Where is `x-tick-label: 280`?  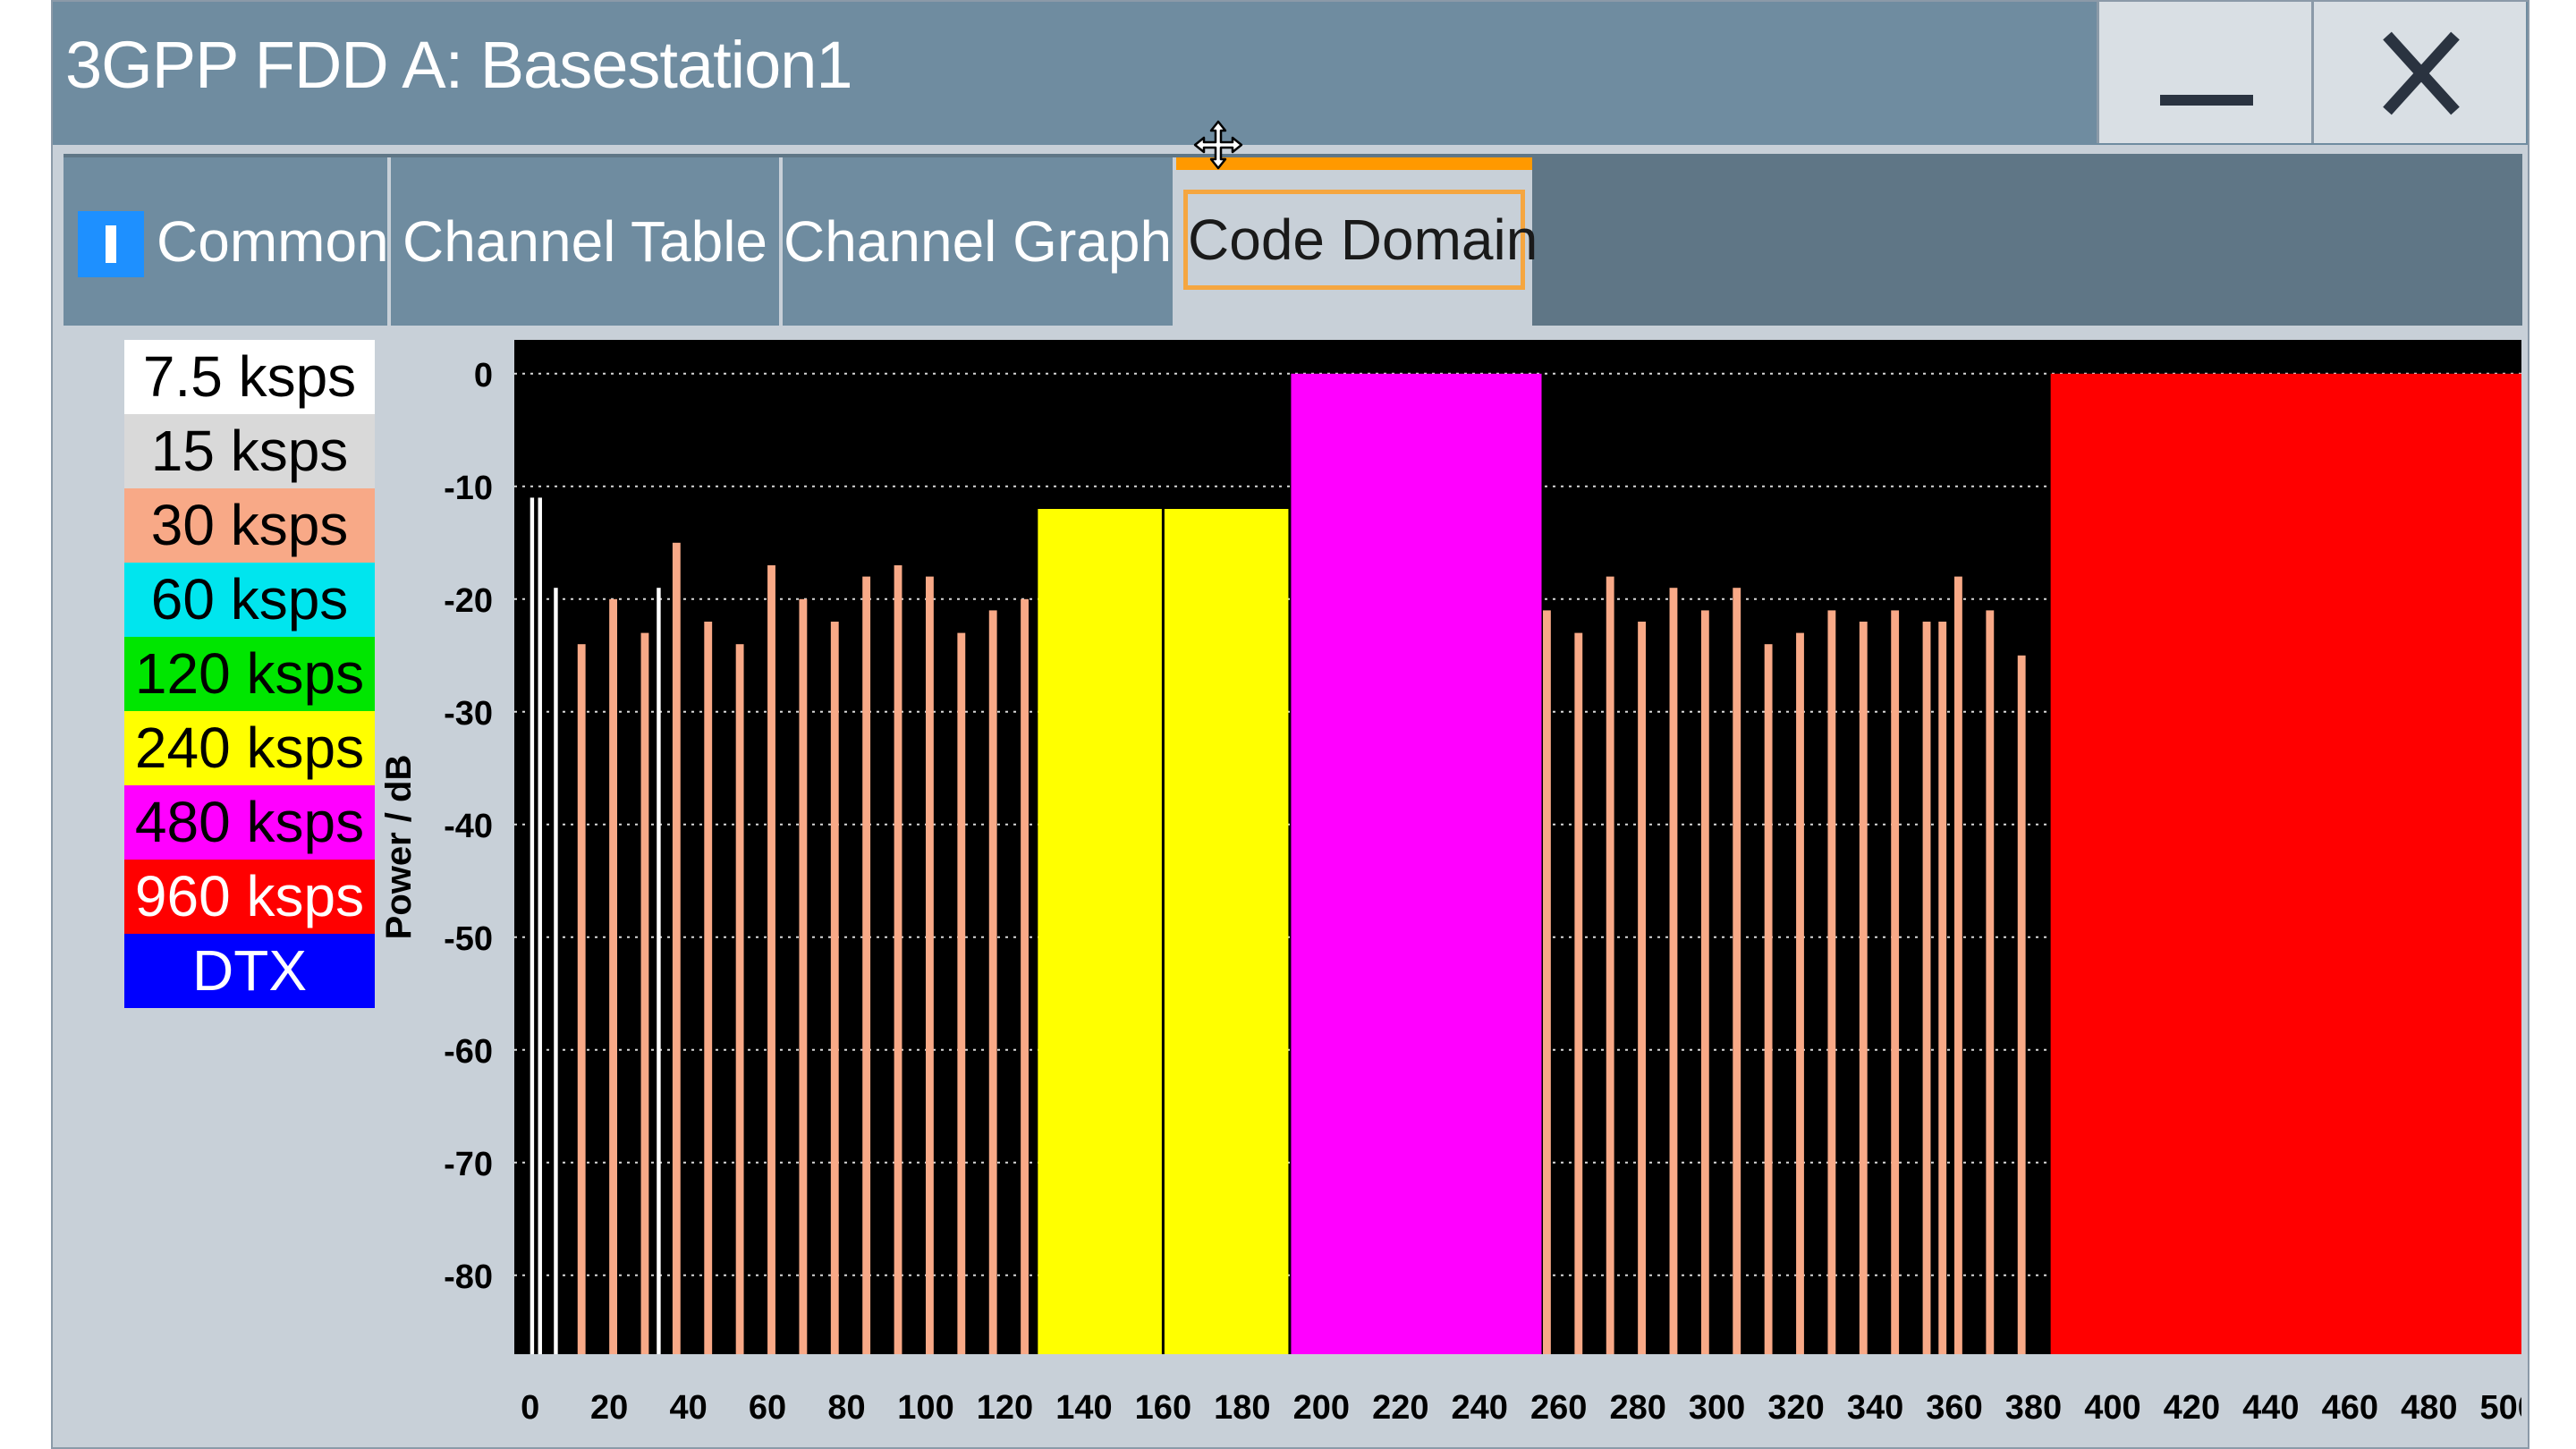 x-tick-label: 280 is located at coordinates (1637, 1408).